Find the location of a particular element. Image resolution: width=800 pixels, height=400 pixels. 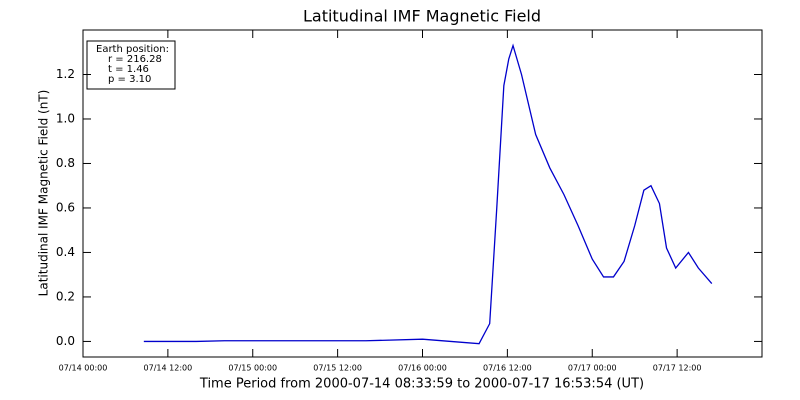

annotation: Earth position: is located at coordinates (132, 49).